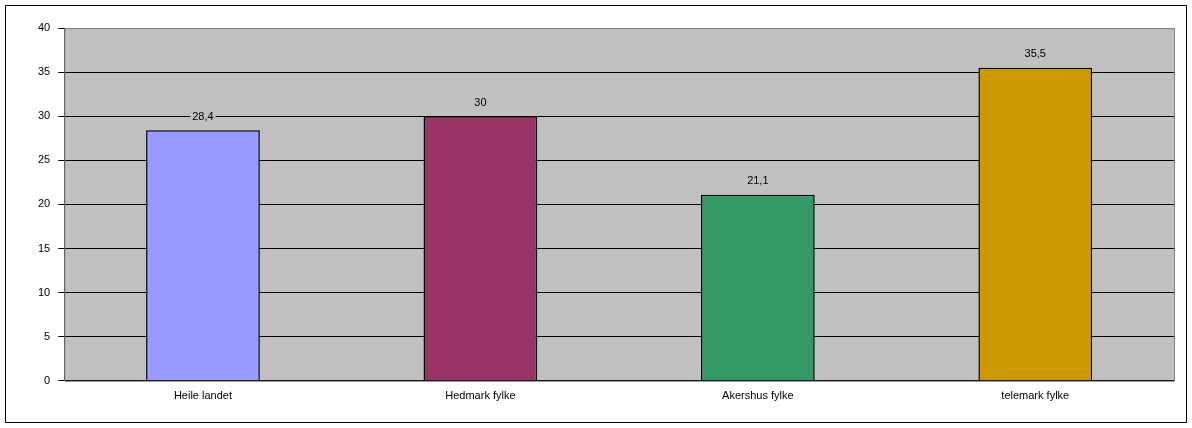 The width and height of the screenshot is (1192, 428). I want to click on y-tick-label: 40, so click(44, 27).